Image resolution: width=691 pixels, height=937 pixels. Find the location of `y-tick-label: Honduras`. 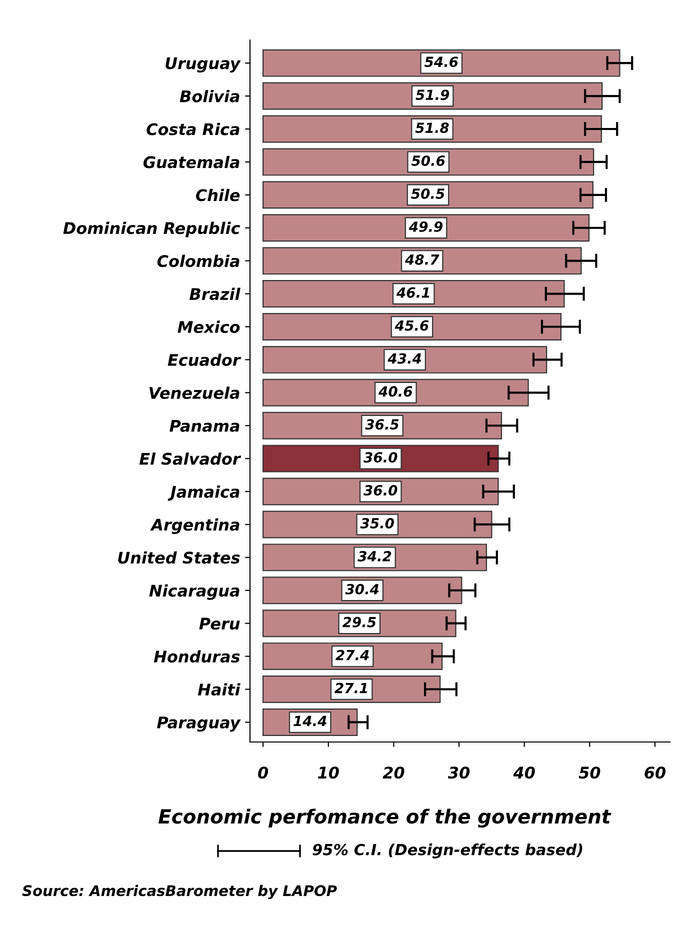

y-tick-label: Honduras is located at coordinates (197, 656).